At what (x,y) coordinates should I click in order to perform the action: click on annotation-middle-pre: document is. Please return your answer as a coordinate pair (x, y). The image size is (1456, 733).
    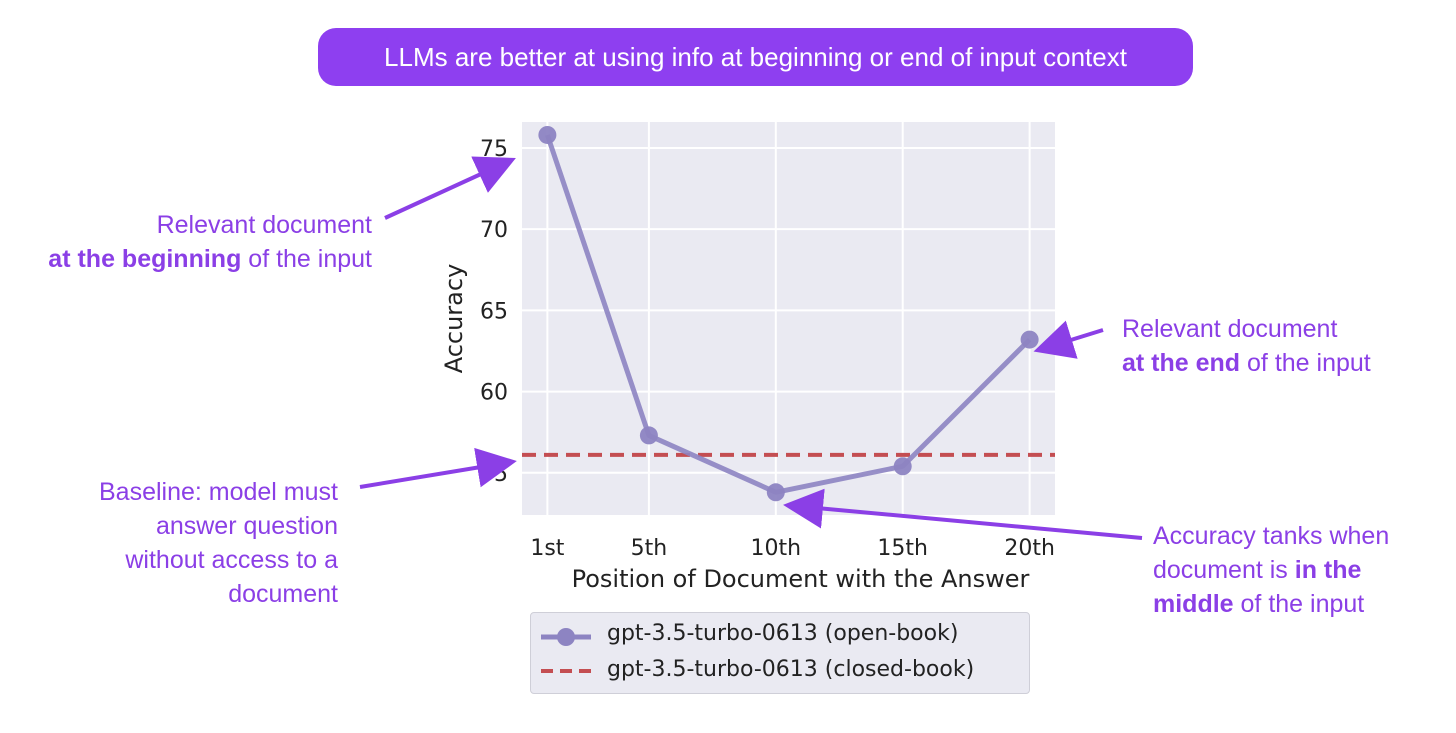
    Looking at the image, I should click on (1224, 570).